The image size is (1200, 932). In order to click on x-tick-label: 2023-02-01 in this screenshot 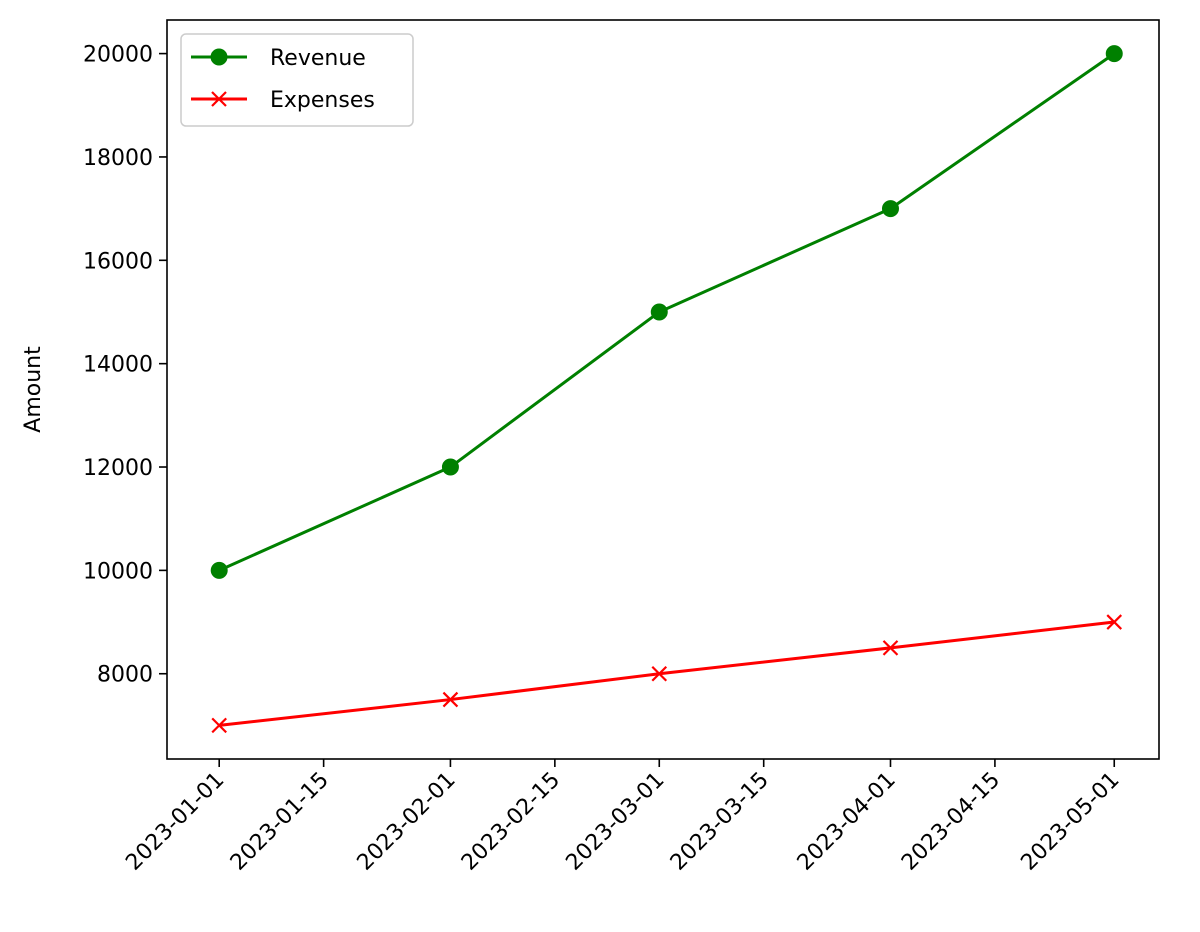, I will do `click(407, 822)`.